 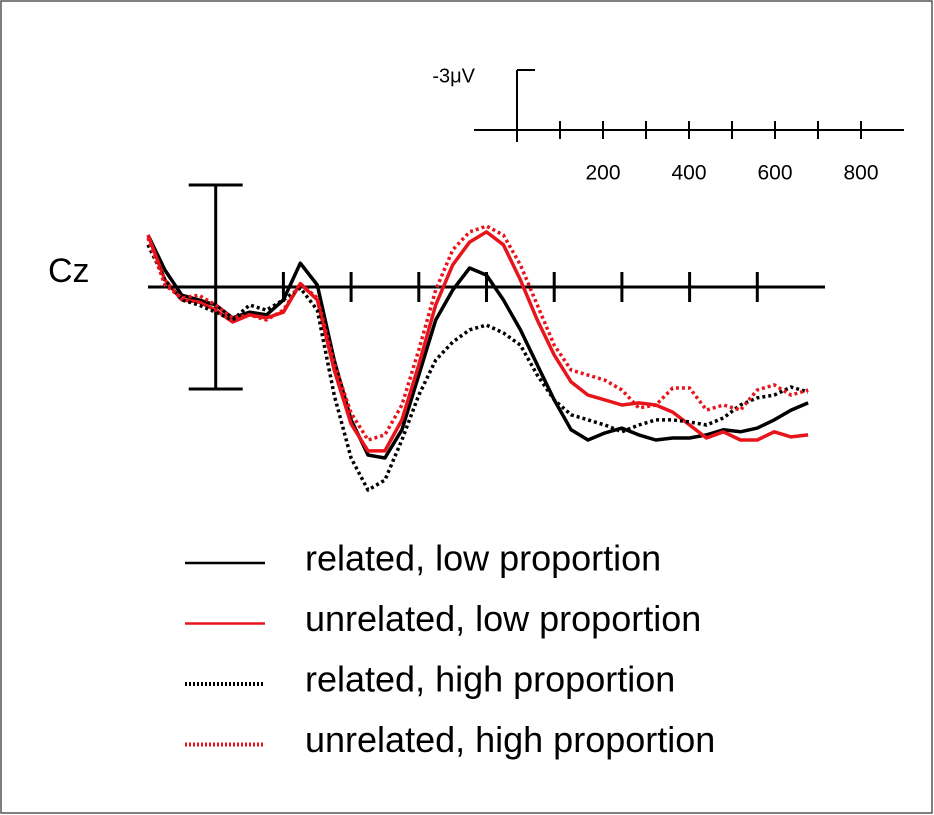 What do you see at coordinates (69, 271) in the screenshot?
I see `channel-label: Cz` at bounding box center [69, 271].